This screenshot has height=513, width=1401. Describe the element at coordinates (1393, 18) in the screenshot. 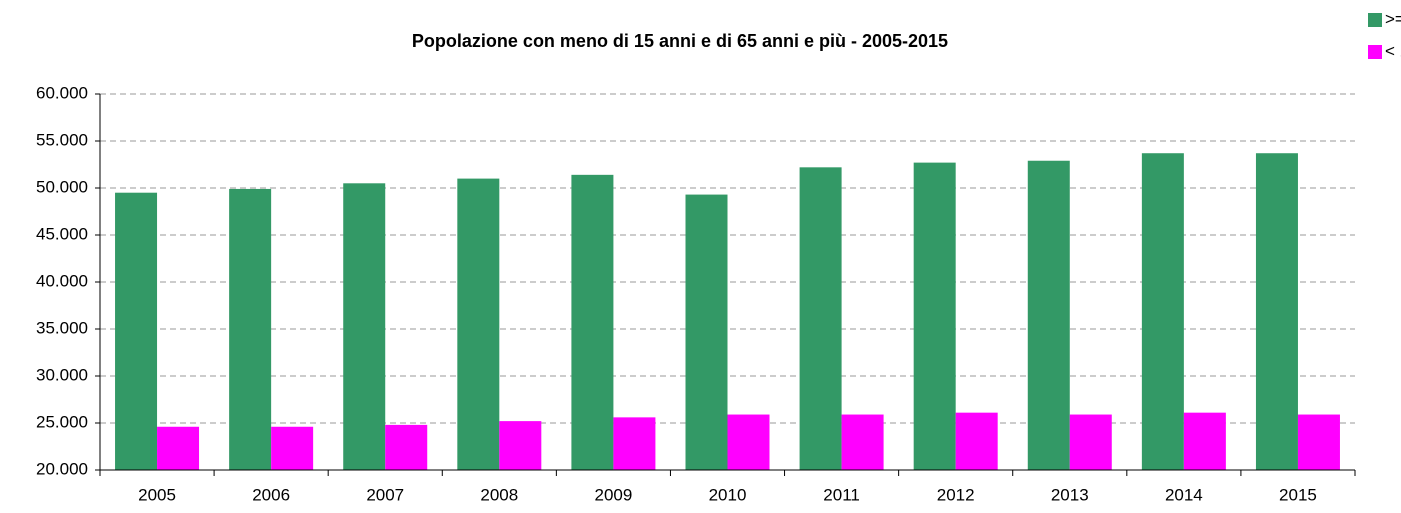

I see `legend-label: >=65 anni` at that location.